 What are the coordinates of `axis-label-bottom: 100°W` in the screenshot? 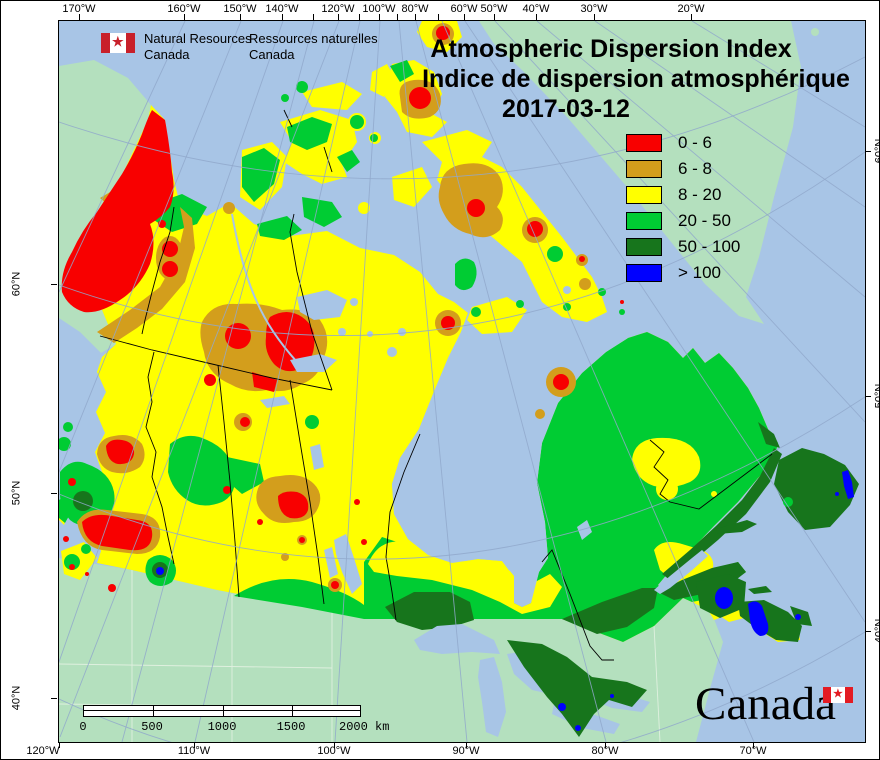 It's located at (334, 751).